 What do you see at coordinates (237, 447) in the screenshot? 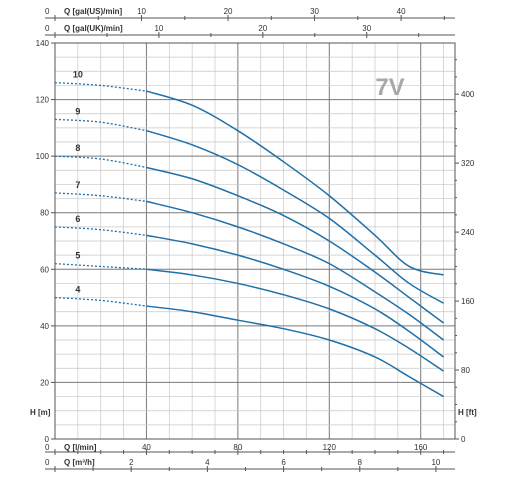
I see `lpm-tick-label: 80` at bounding box center [237, 447].